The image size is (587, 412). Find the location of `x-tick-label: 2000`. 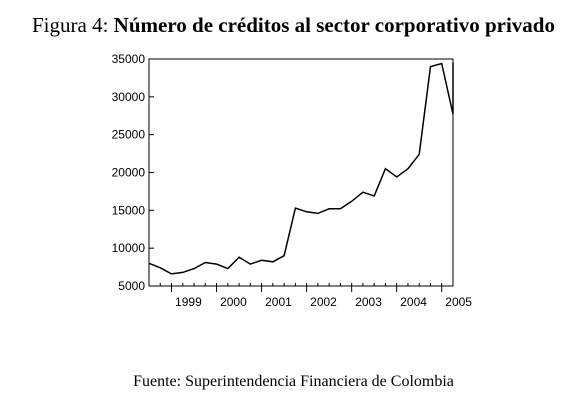

x-tick-label: 2000 is located at coordinates (233, 302).